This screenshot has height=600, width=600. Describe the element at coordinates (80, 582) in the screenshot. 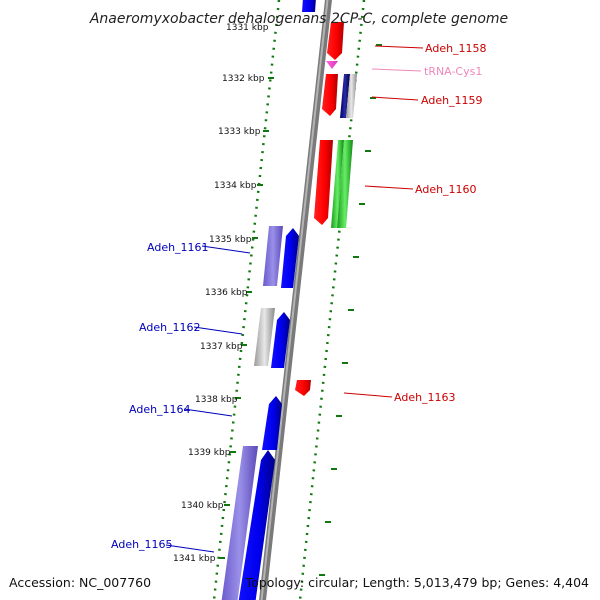

I see `accession-text: Accession: NC_007760` at that location.